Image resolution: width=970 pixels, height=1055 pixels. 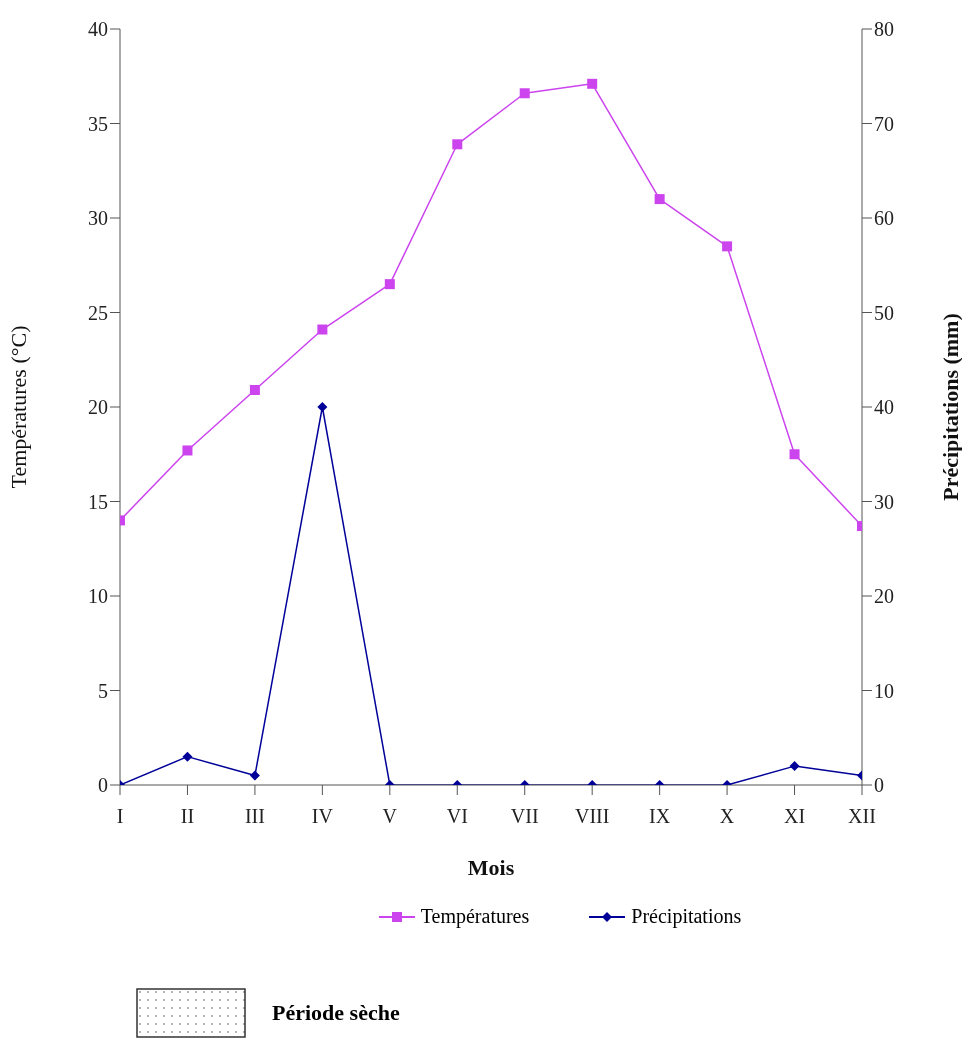 I want to click on y2-tick-label: 0, so click(x=879, y=785).